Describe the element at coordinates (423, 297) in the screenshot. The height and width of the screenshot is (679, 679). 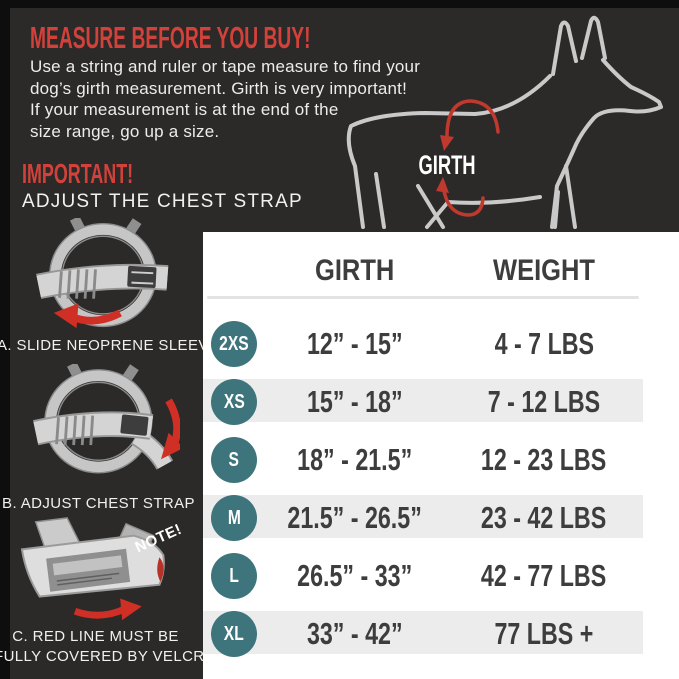
I see `header-divider` at that location.